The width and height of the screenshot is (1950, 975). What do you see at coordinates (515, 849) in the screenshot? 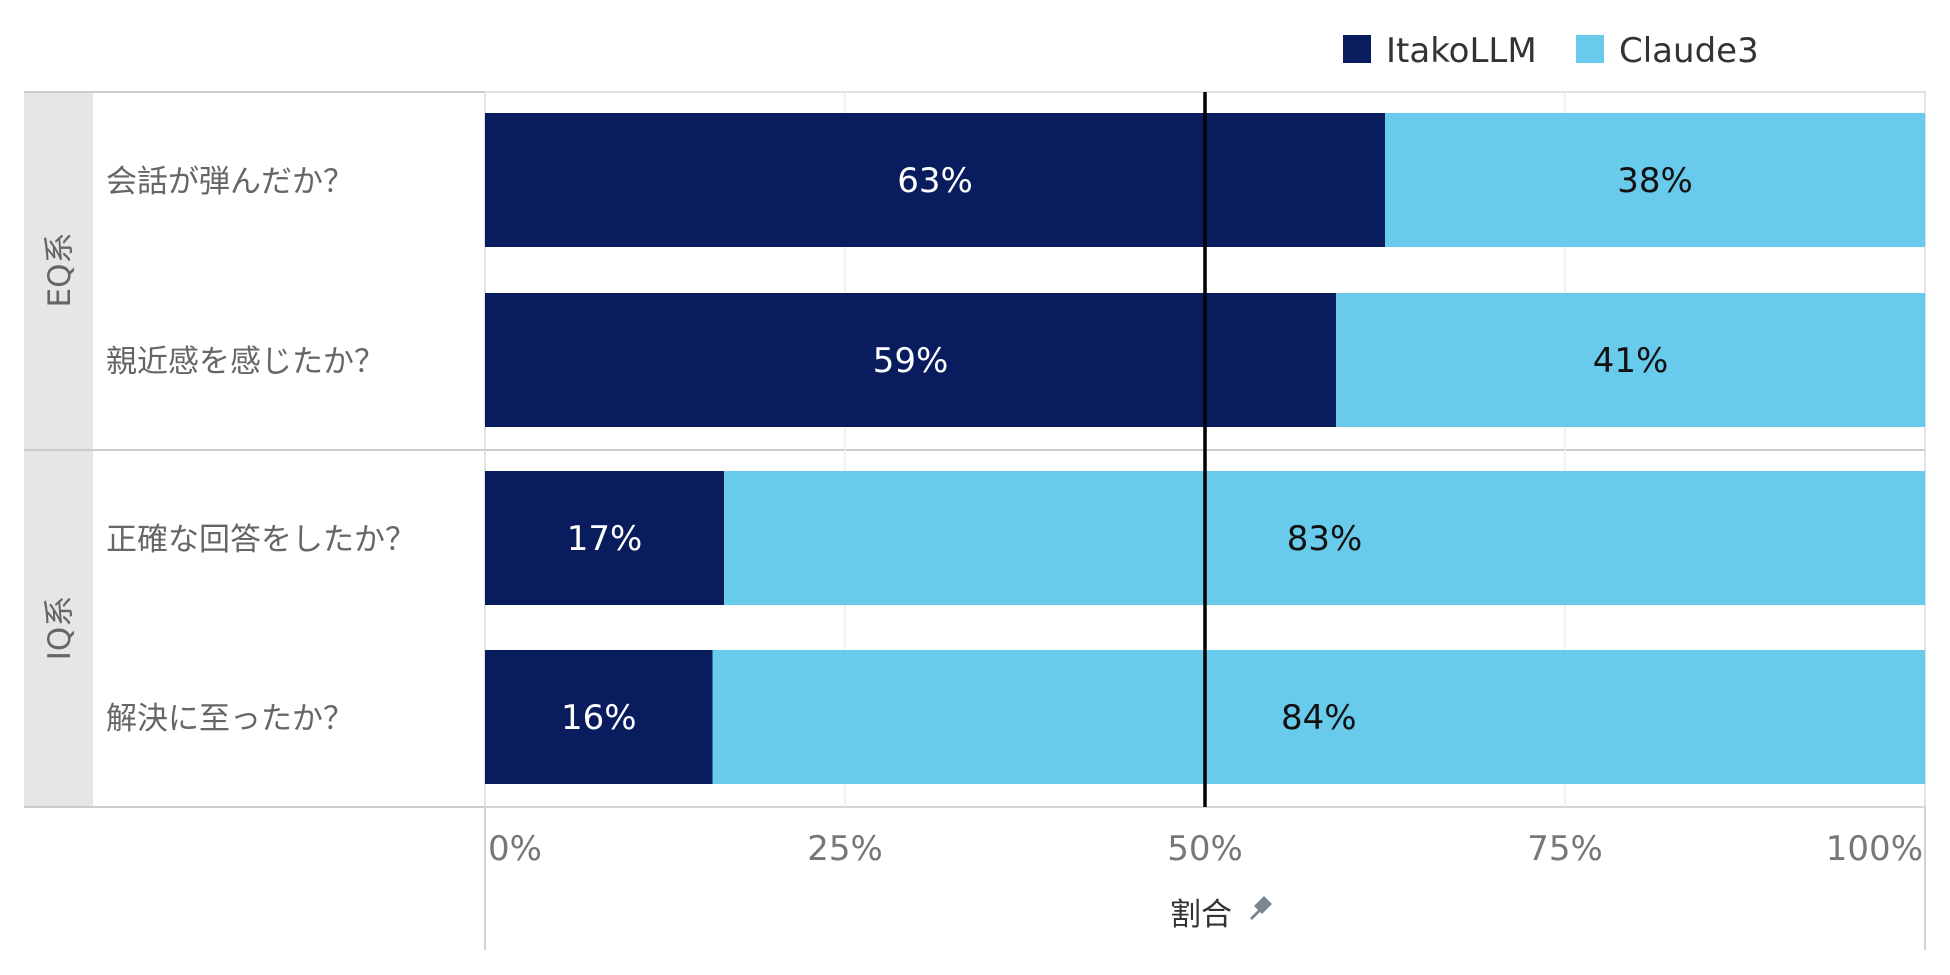
I see `x-tick-label-0: 0%` at bounding box center [515, 849].